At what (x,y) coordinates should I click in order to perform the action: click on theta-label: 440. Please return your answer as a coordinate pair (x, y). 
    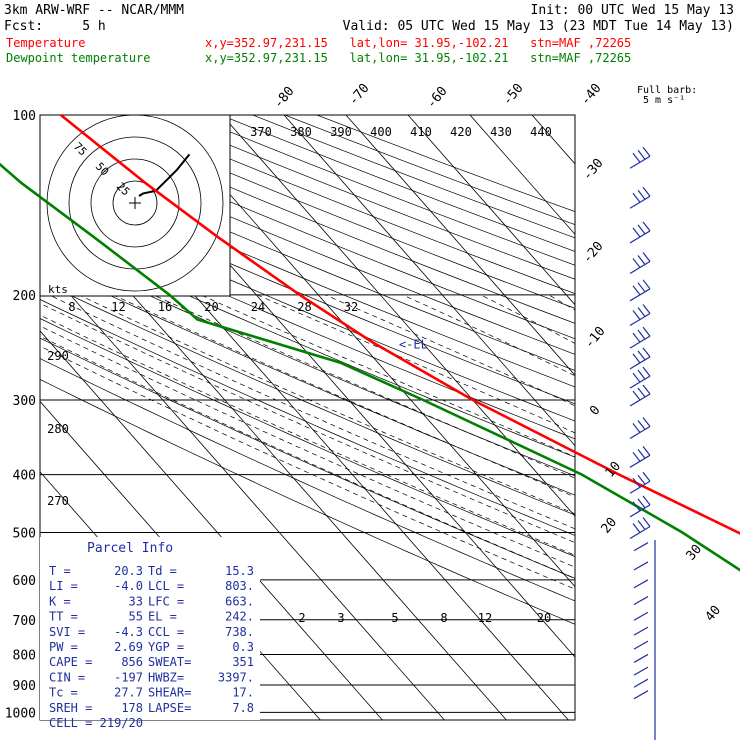
    Looking at the image, I should click on (541, 132).